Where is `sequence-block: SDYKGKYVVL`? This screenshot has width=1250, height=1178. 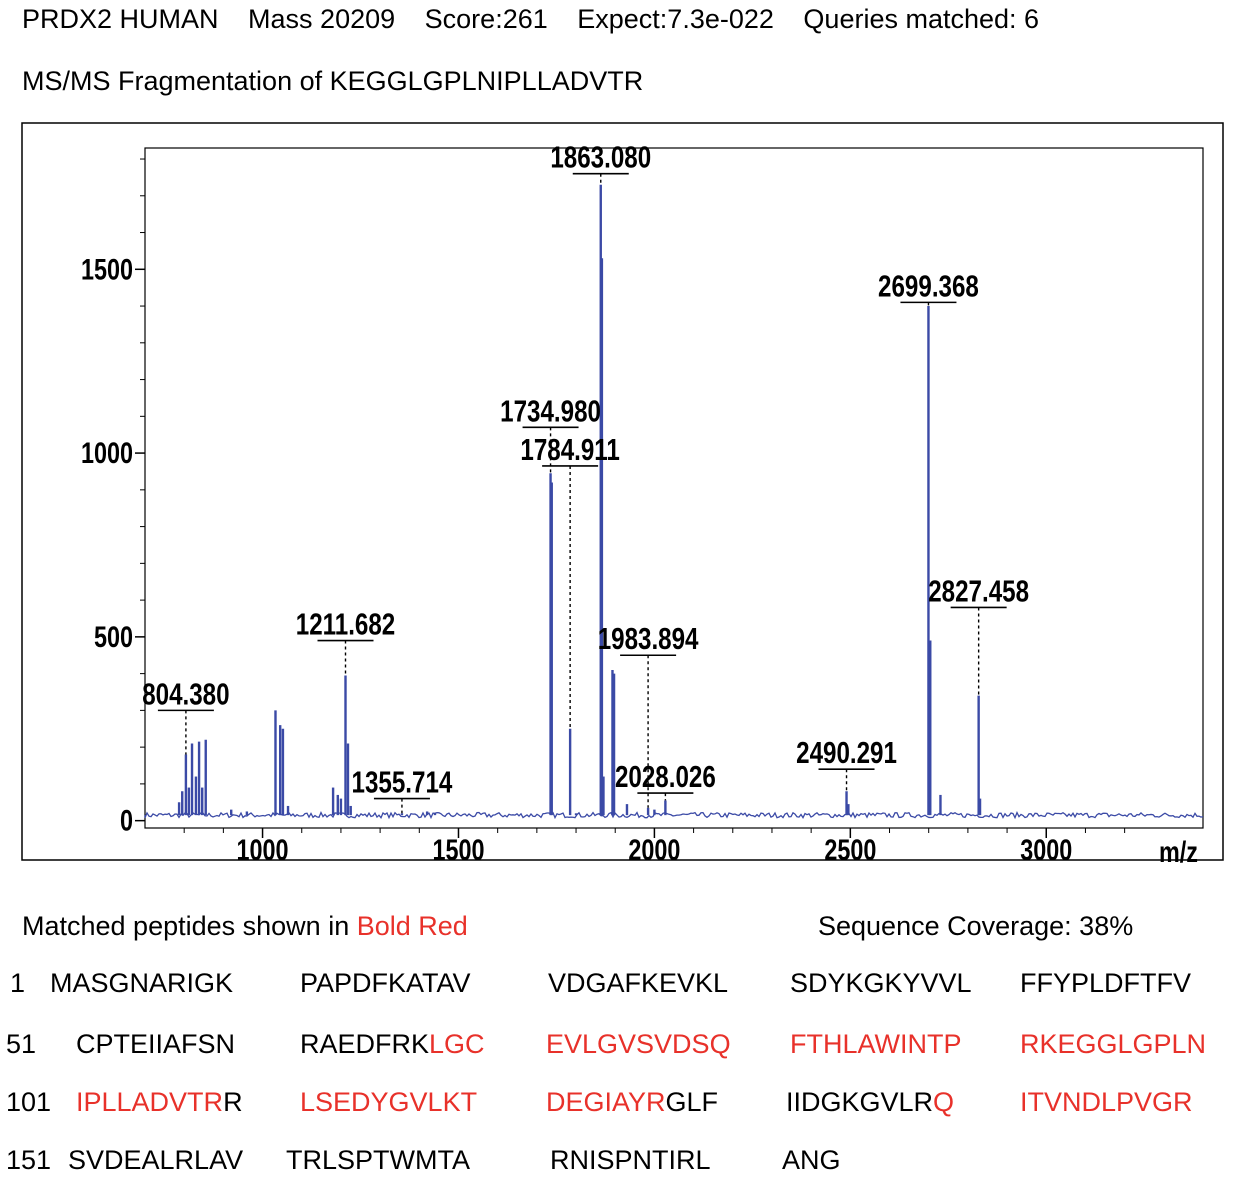 sequence-block: SDYKGKYVVL is located at coordinates (881, 983).